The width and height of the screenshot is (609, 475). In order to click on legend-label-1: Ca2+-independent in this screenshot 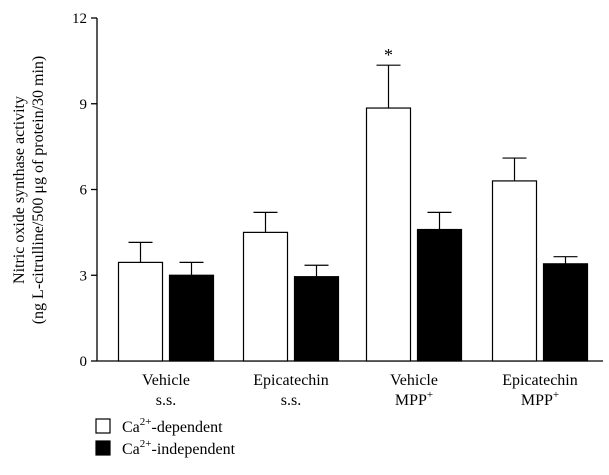, I will do `click(179, 448)`.